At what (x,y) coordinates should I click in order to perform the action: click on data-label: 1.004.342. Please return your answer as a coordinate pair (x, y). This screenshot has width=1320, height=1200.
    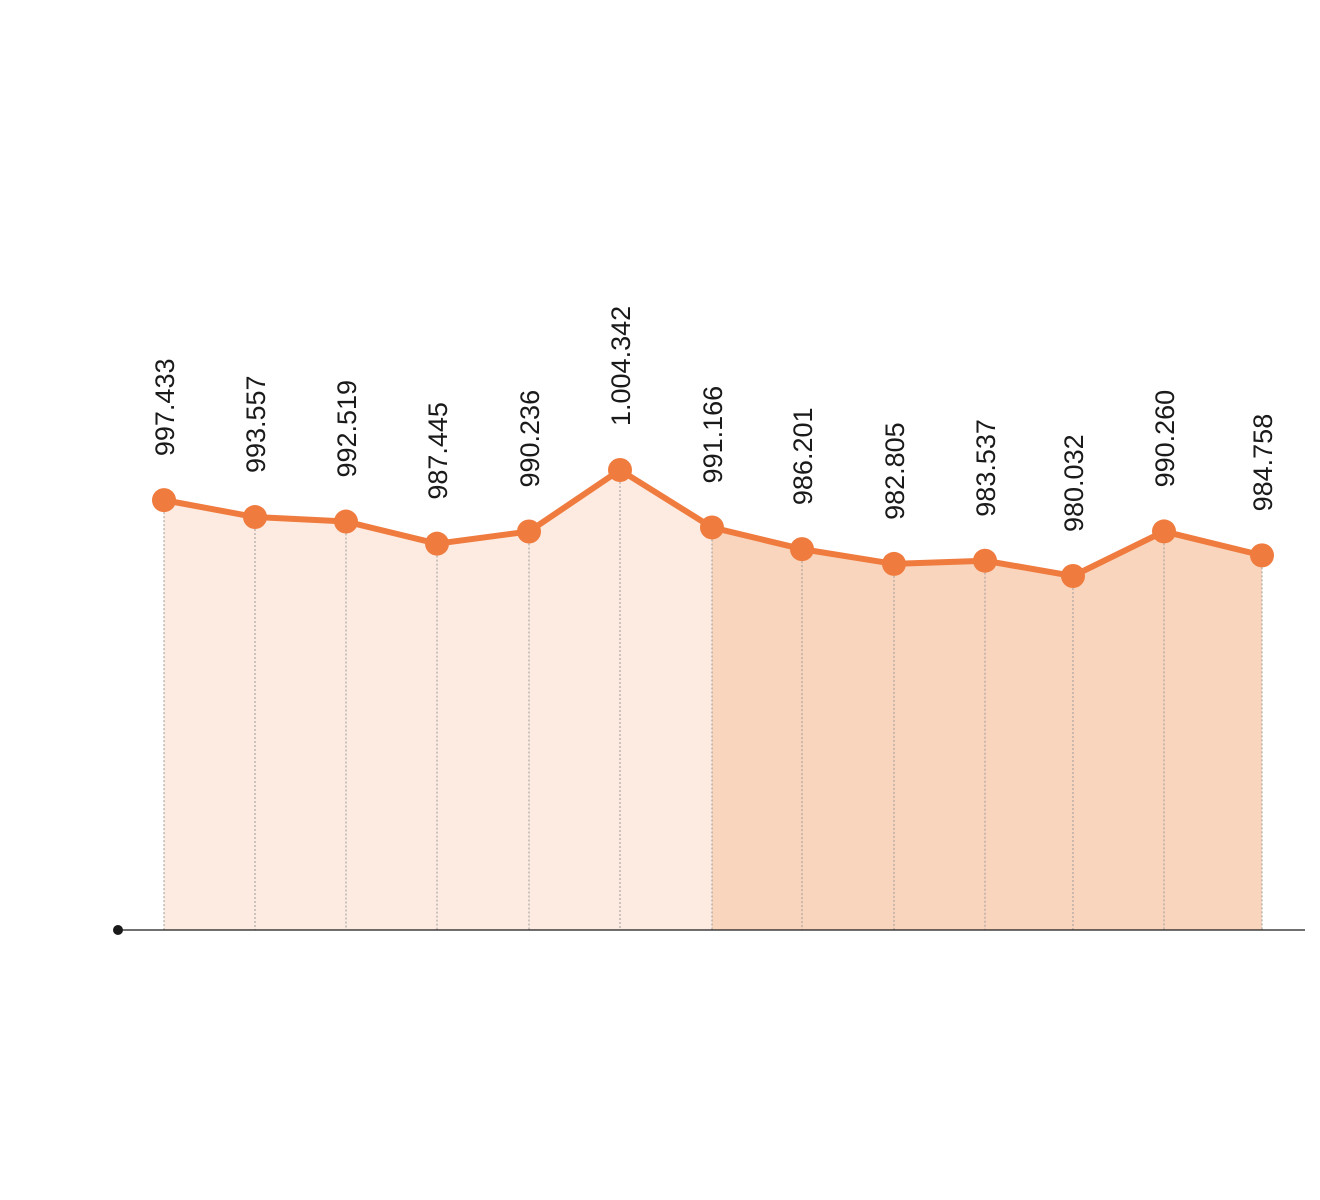
    Looking at the image, I should click on (621, 366).